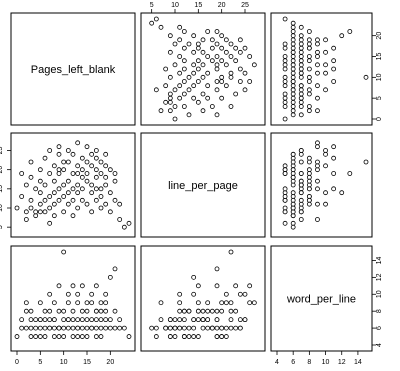 This screenshot has width=400, height=371. Describe the element at coordinates (40, 362) in the screenshot. I see `x-tick-label-Pages_left_blank-1: 5` at that location.